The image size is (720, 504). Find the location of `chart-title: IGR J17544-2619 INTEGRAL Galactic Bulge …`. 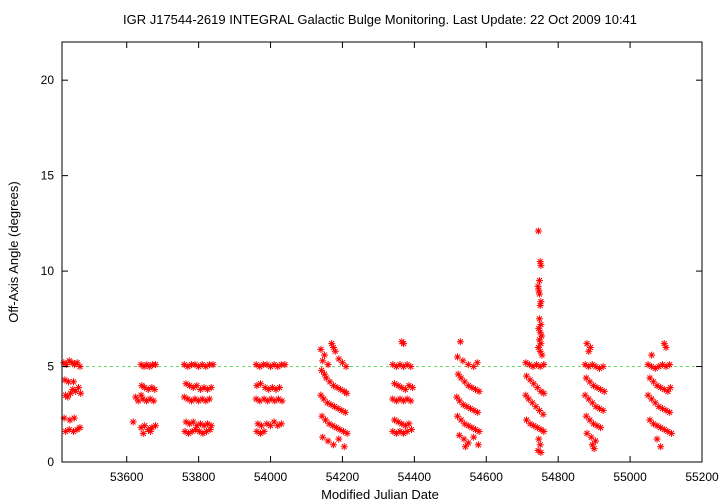

chart-title: IGR J17544-2619 INTEGRAL Galactic Bulge … is located at coordinates (380, 19).